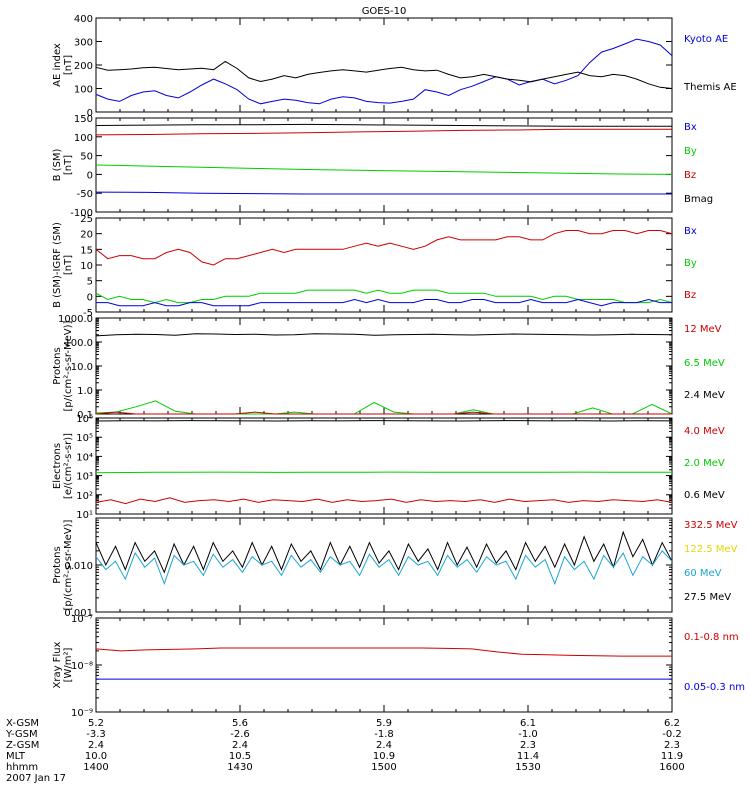 Image resolution: width=750 pixels, height=804 pixels. Describe the element at coordinates (527, 767) in the screenshot. I see `x-row-value: 1530` at that location.